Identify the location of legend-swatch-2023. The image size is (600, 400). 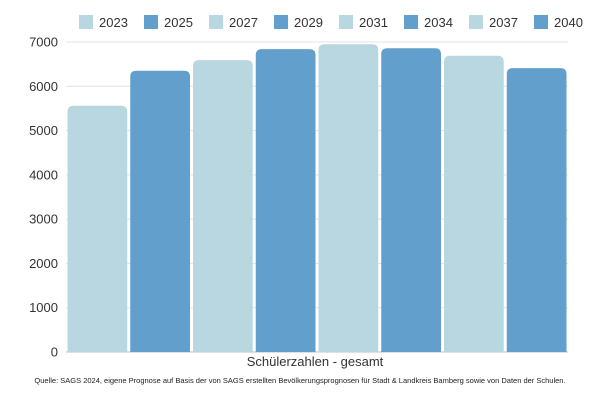
(86, 22).